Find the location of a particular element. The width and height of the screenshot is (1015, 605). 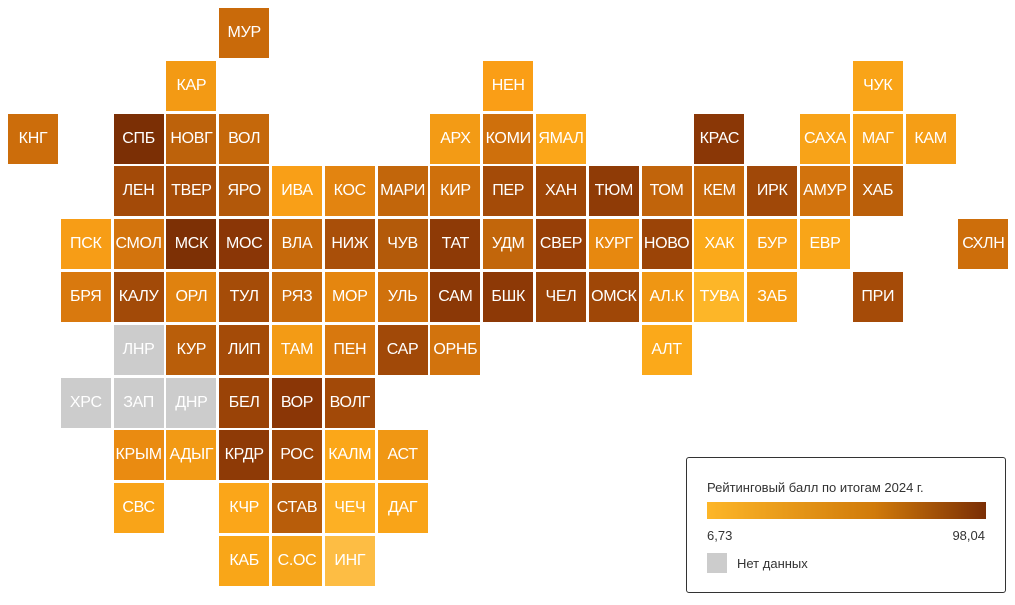

region-tile: НОВГ is located at coordinates (191, 138).